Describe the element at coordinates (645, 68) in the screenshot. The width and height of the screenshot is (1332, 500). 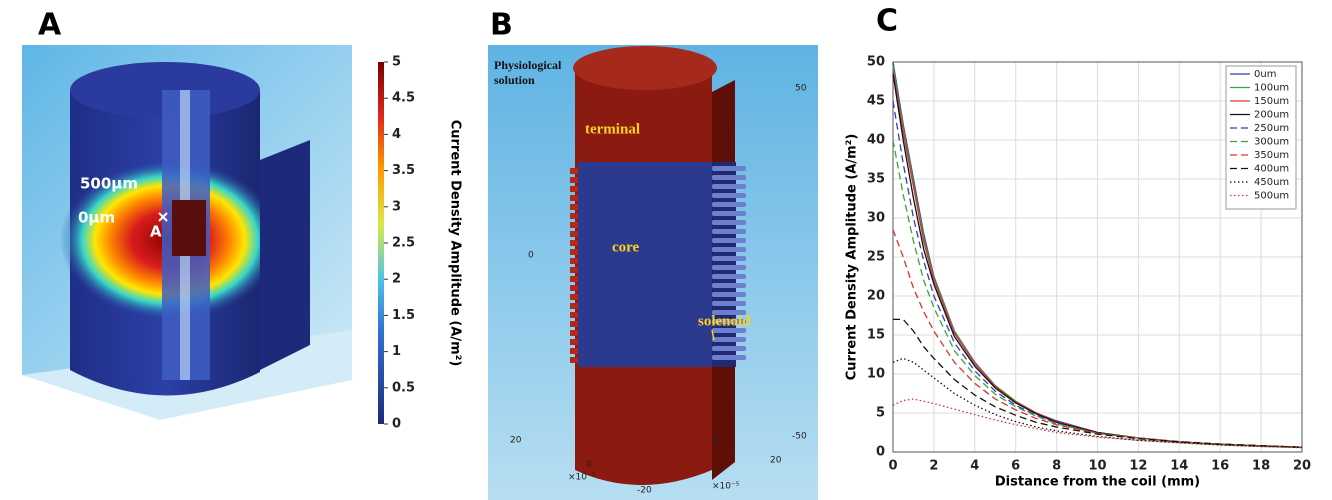
I see `cylinder-top` at that location.